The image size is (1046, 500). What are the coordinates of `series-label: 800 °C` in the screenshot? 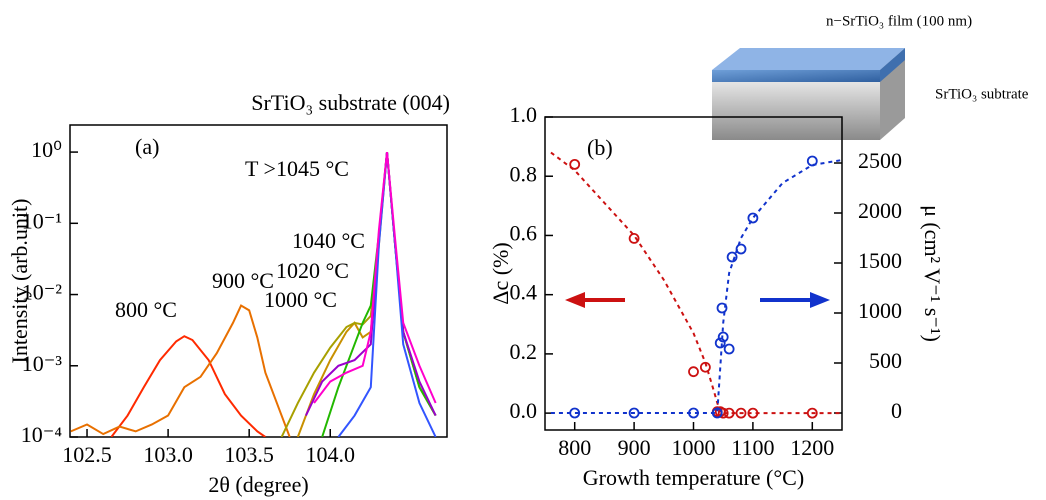 It's located at (146, 309).